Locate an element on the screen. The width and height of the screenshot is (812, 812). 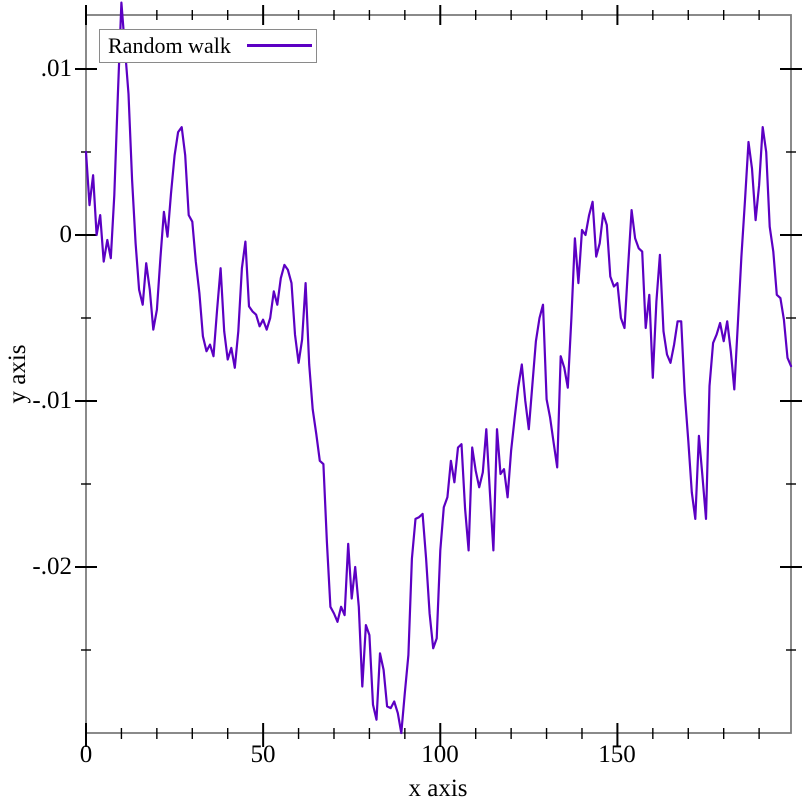
legend-box: Random walk is located at coordinates (208, 46).